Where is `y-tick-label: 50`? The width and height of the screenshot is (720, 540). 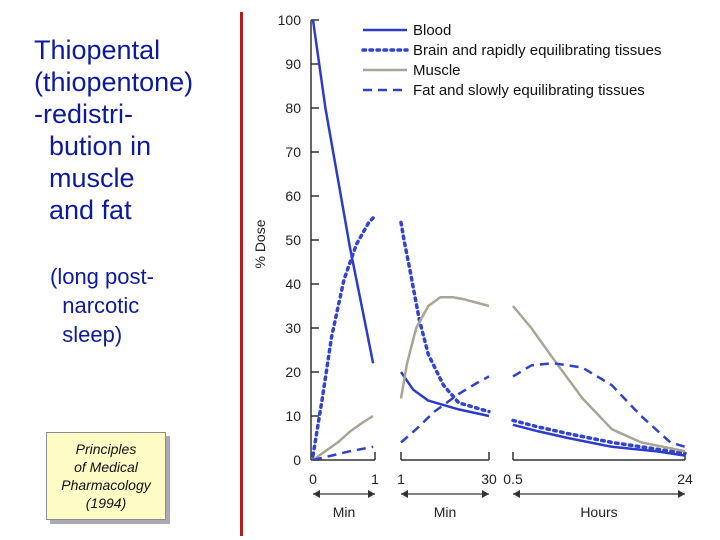 y-tick-label: 50 is located at coordinates (293, 240).